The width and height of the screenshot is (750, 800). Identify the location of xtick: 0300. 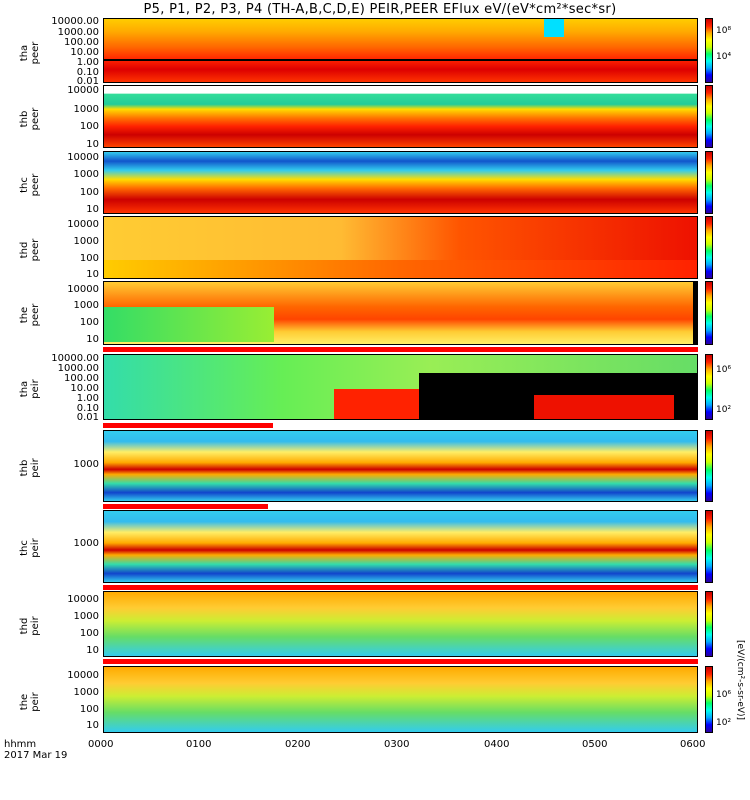
(397, 744).